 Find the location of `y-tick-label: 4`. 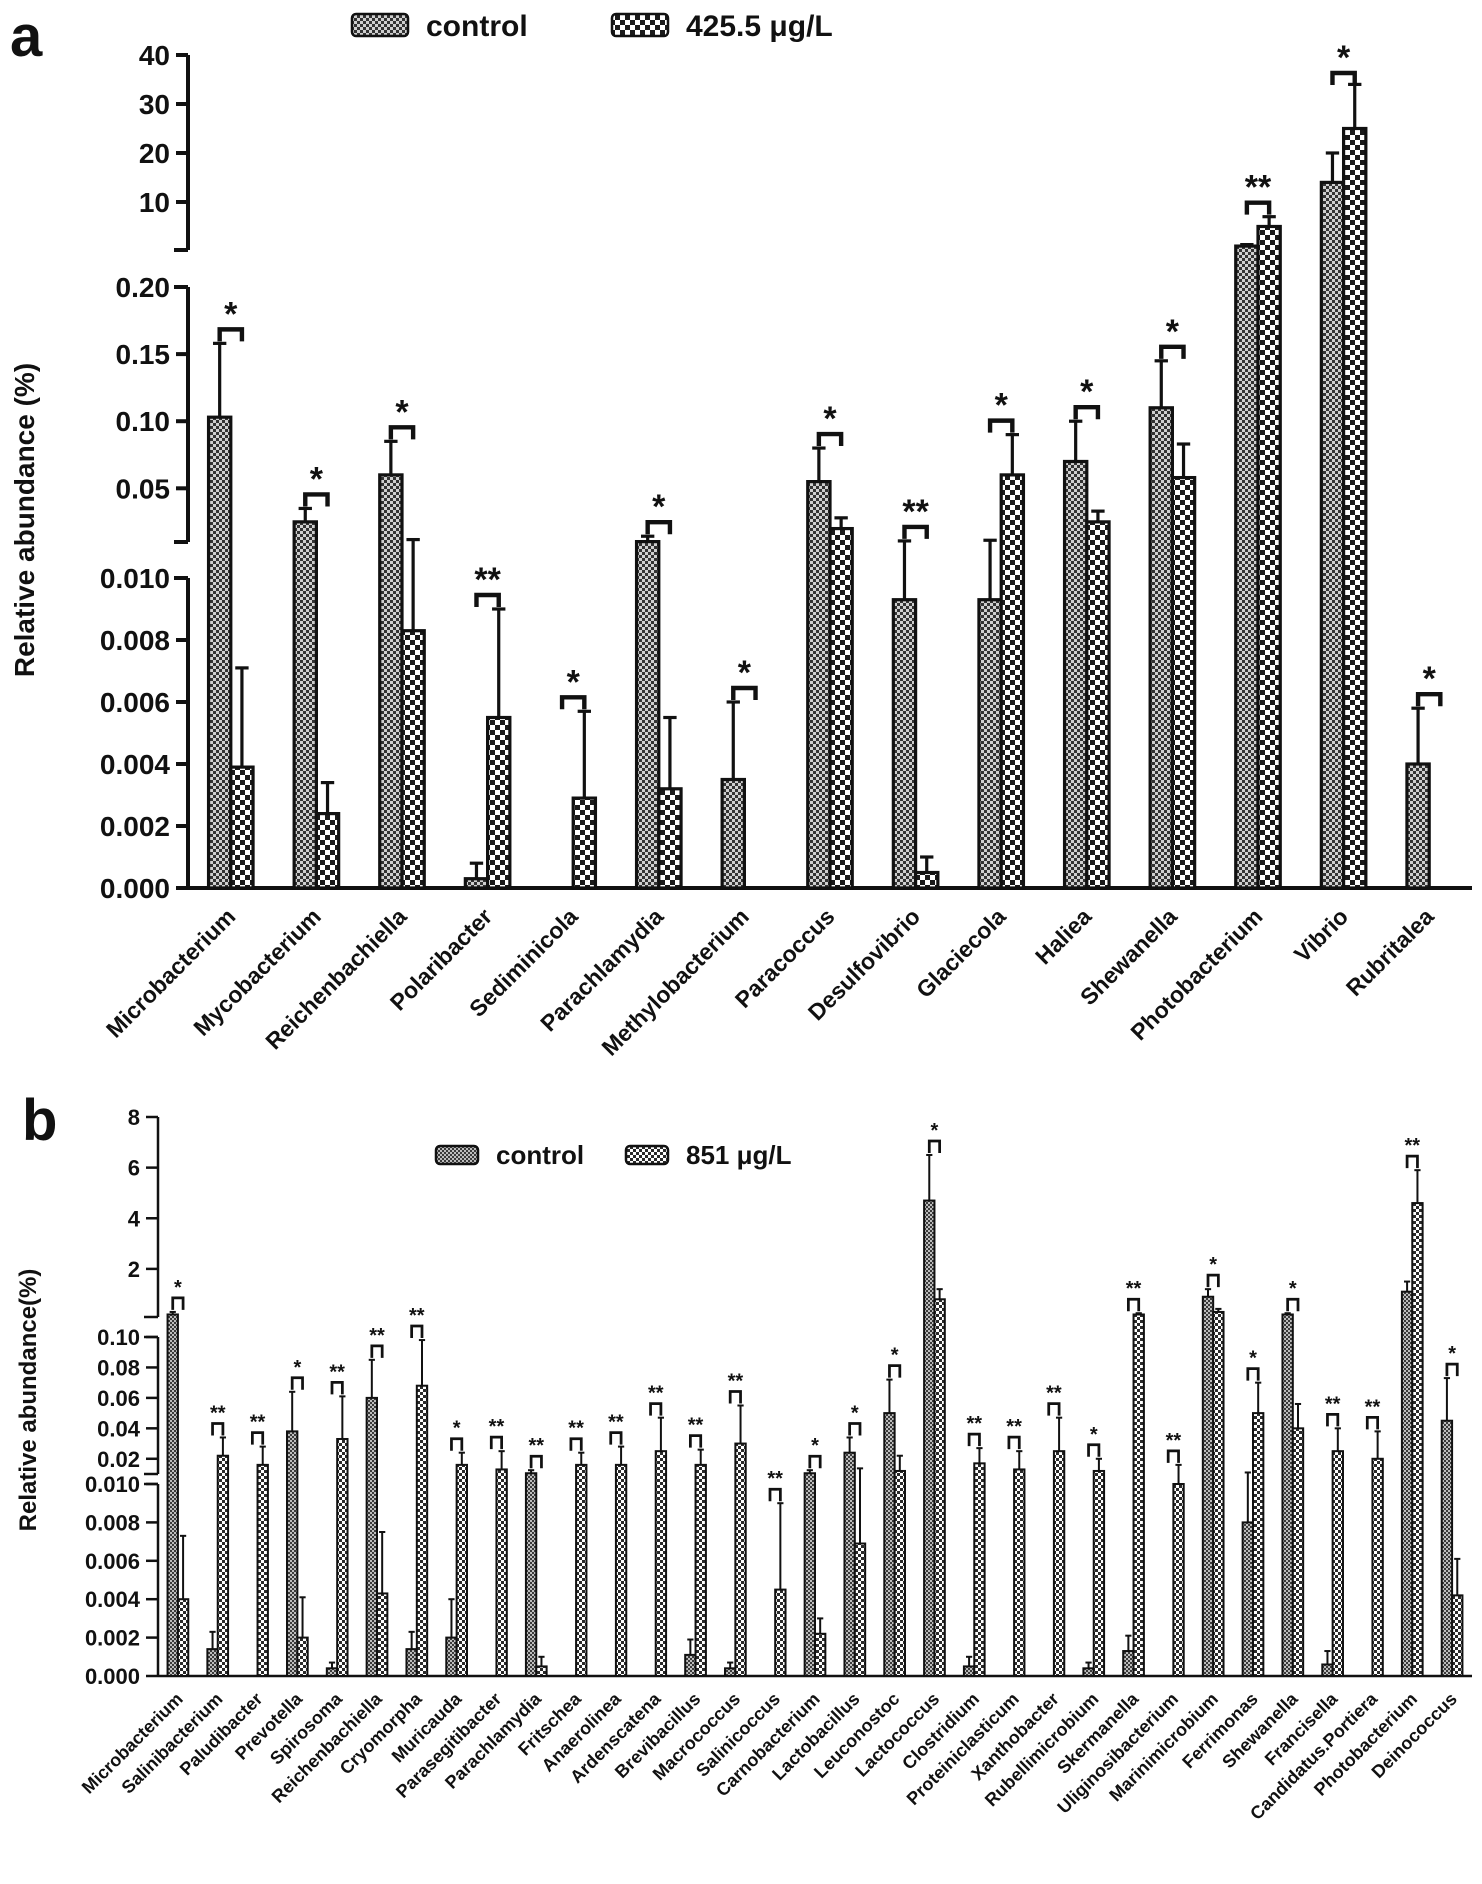

y-tick-label: 4 is located at coordinates (134, 1218).